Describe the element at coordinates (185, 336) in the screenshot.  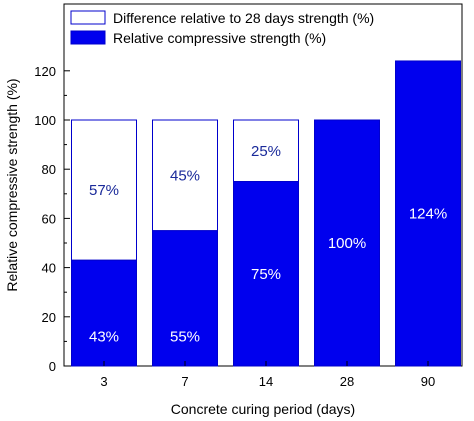
I see `data-label-relative-7: 55%` at that location.